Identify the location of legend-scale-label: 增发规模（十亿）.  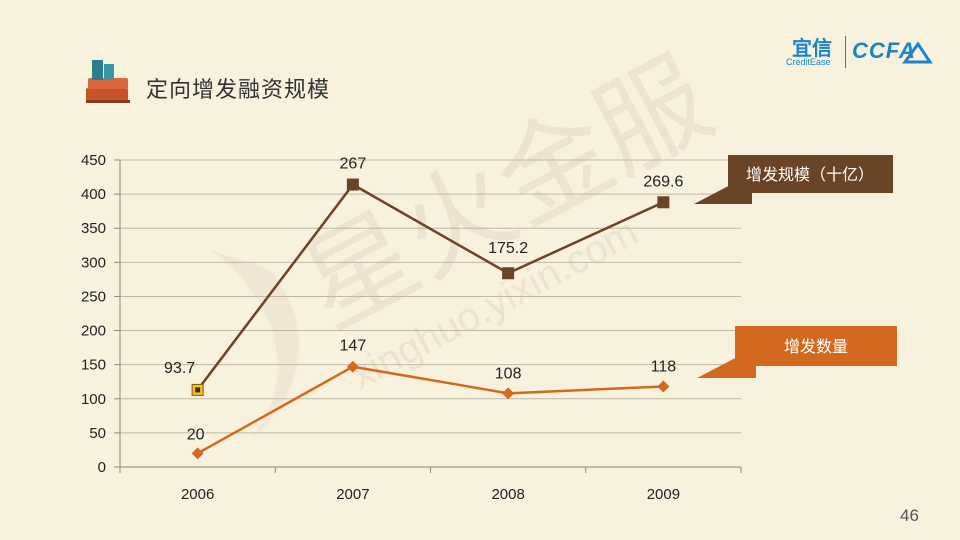
(810, 174).